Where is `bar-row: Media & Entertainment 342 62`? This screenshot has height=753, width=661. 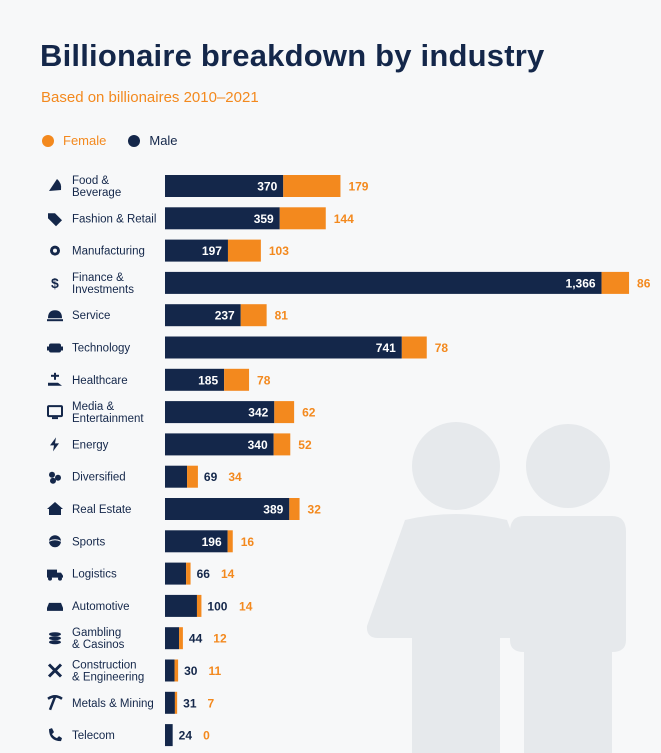
bar-row: Media & Entertainment 342 62 is located at coordinates (181, 413).